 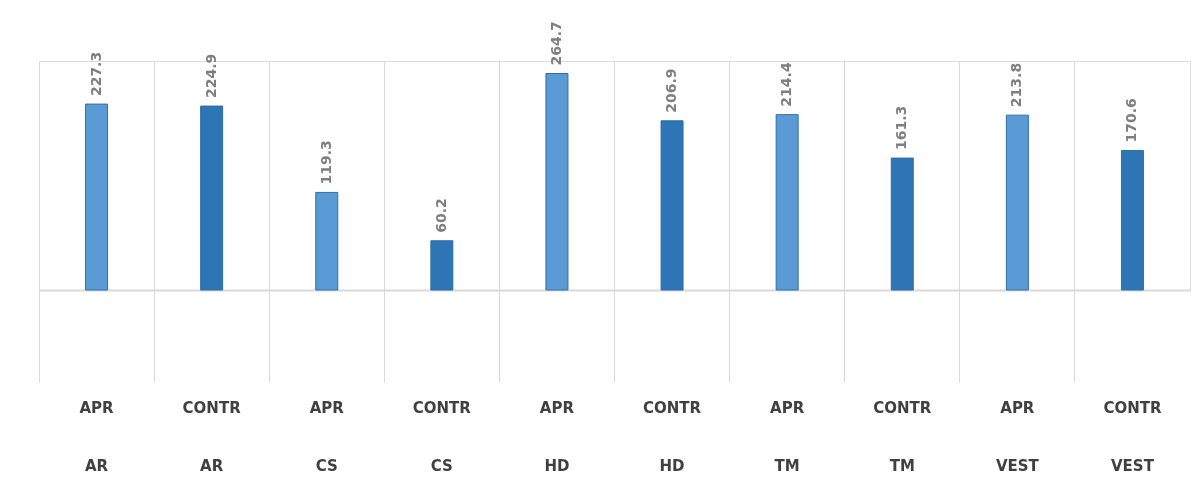 I want to click on category-label: APR TM, so click(x=787, y=436).